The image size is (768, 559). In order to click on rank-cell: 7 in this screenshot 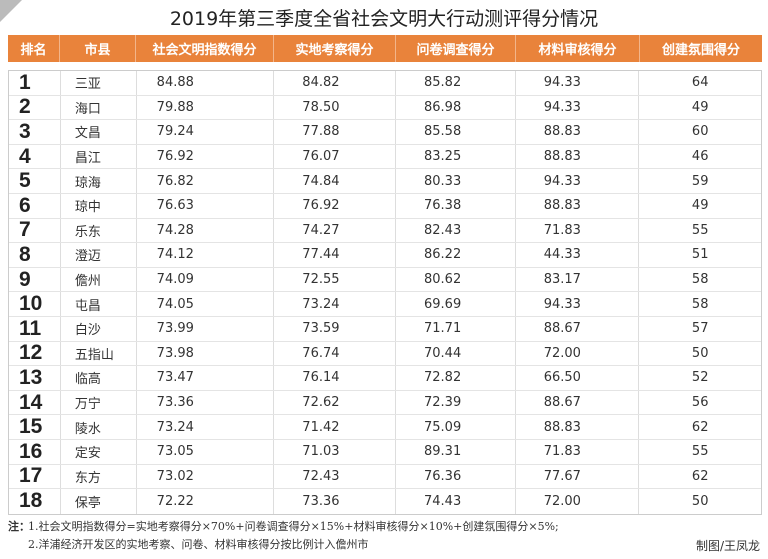, I will do `click(35, 230)`.